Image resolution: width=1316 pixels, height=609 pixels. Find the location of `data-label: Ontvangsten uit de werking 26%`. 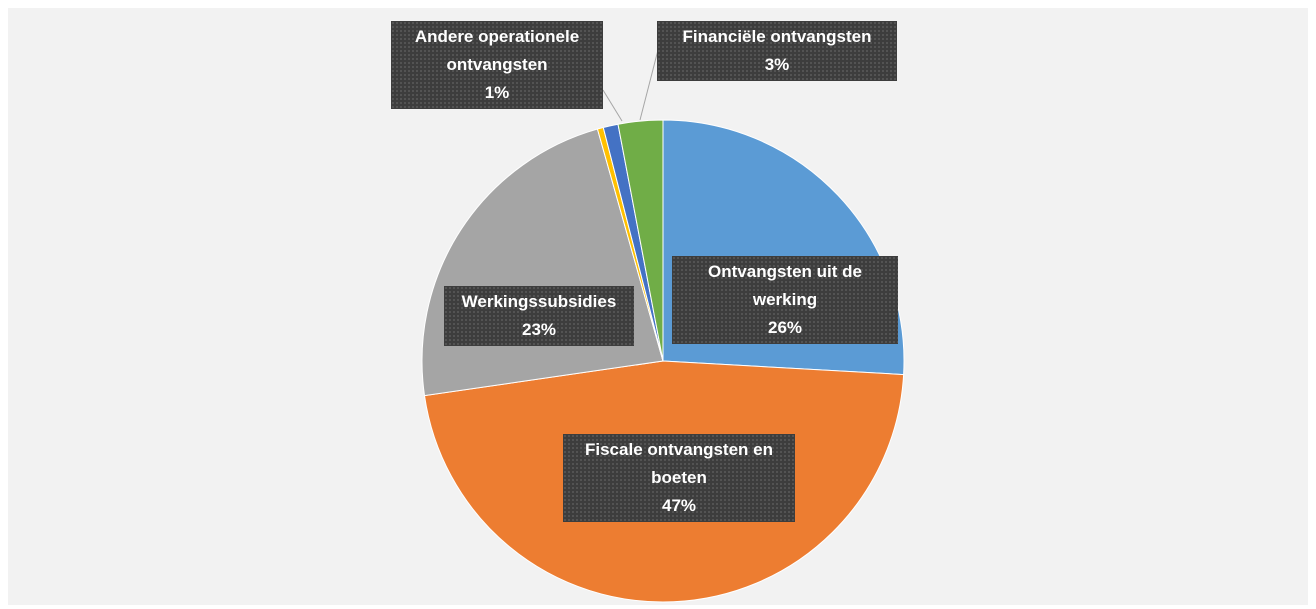

data-label: Ontvangsten uit de werking 26% is located at coordinates (785, 300).